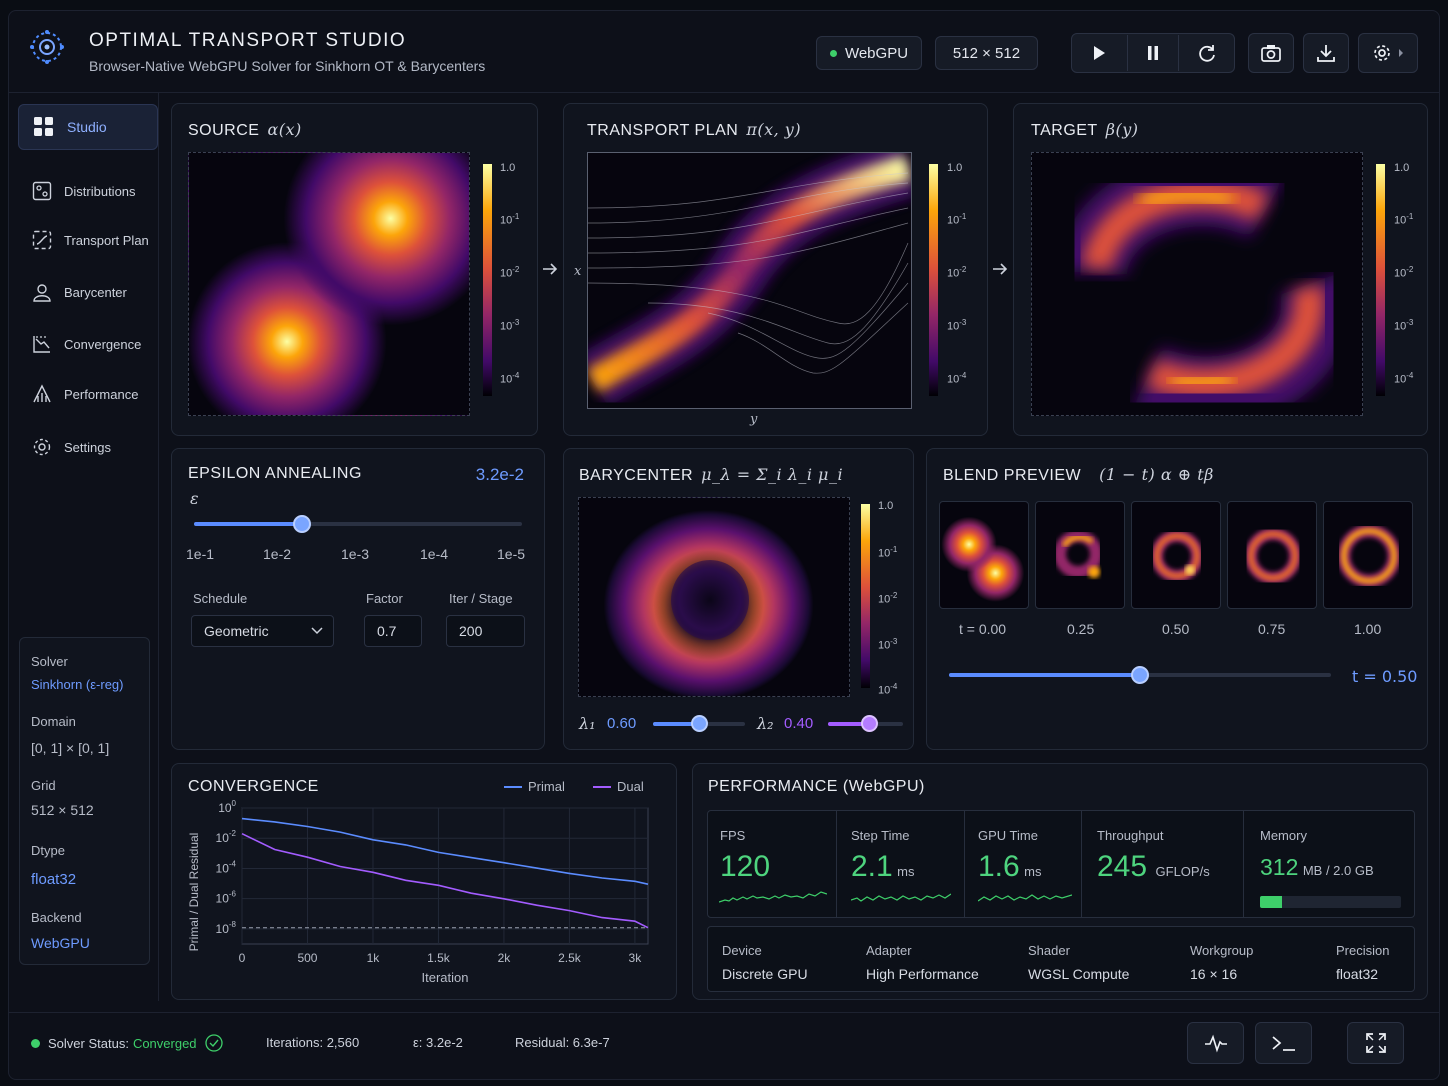 The image size is (1448, 1086). I want to click on reset-button, so click(1207, 53).